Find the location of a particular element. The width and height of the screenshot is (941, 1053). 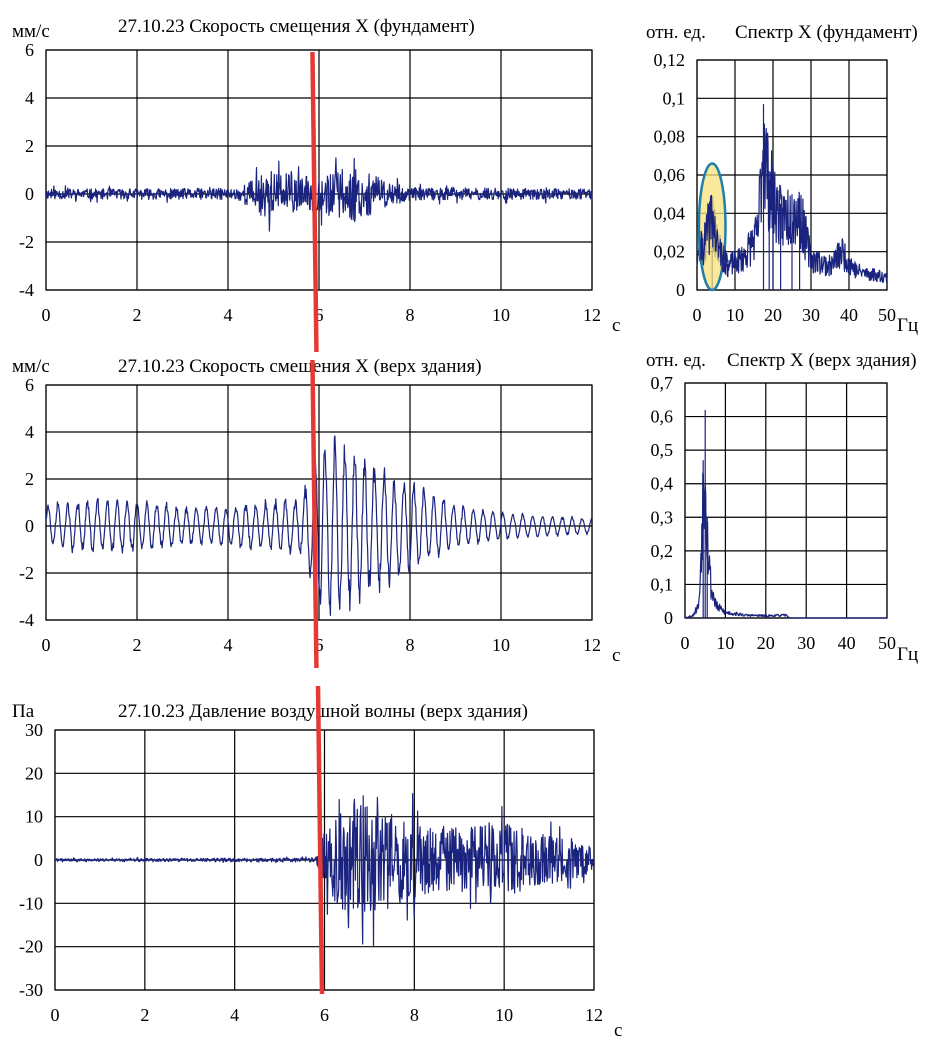

series-line-highlighted is located at coordinates (714, 233).